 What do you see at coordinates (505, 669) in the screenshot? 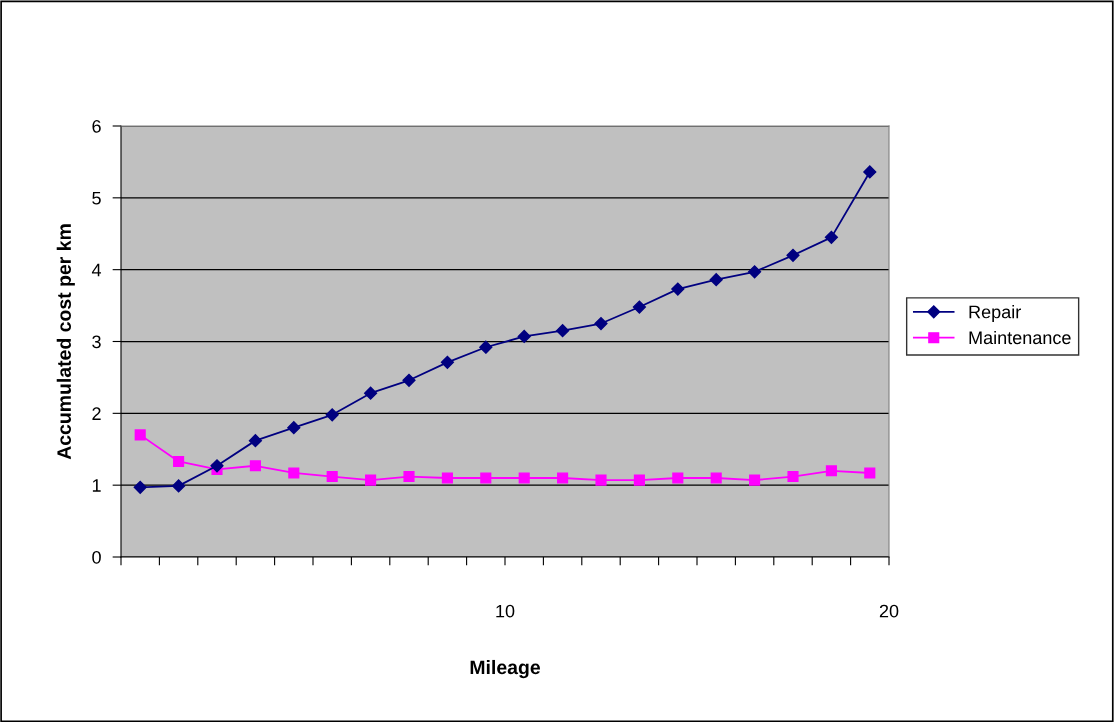
I see `x-axis-title: Mileage` at bounding box center [505, 669].